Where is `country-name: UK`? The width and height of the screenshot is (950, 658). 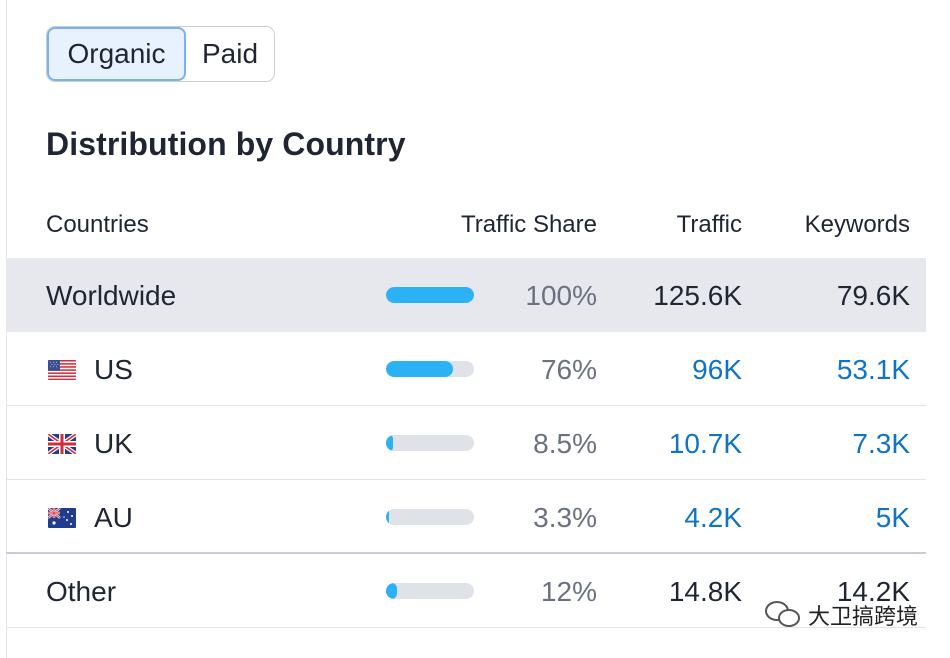
country-name: UK is located at coordinates (113, 443).